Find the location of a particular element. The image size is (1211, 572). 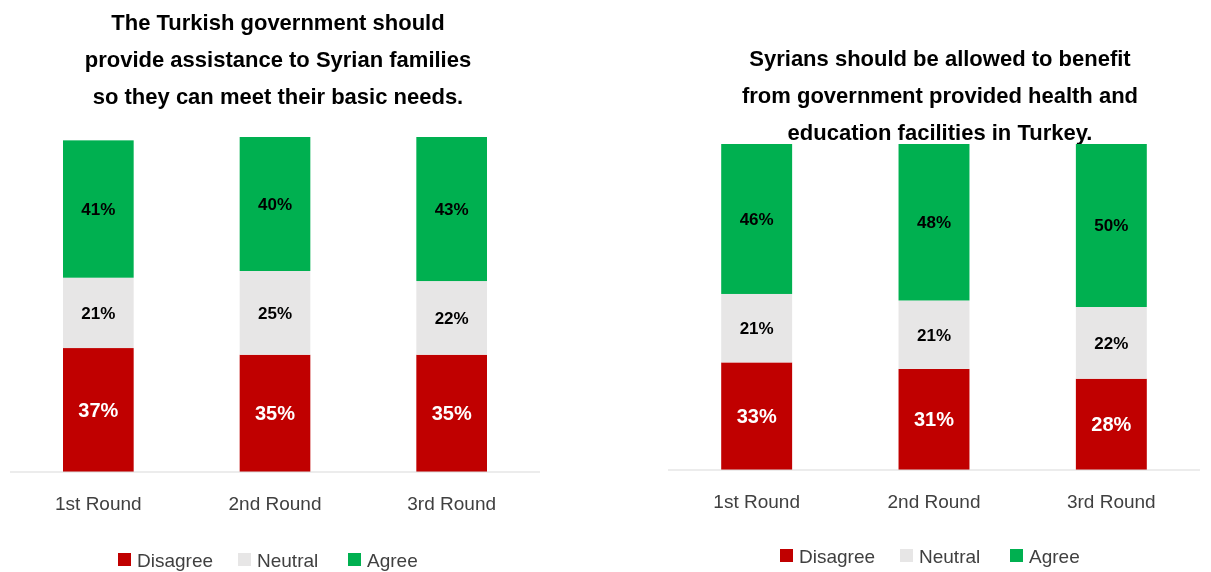

data-label: 25% is located at coordinates (275, 313).